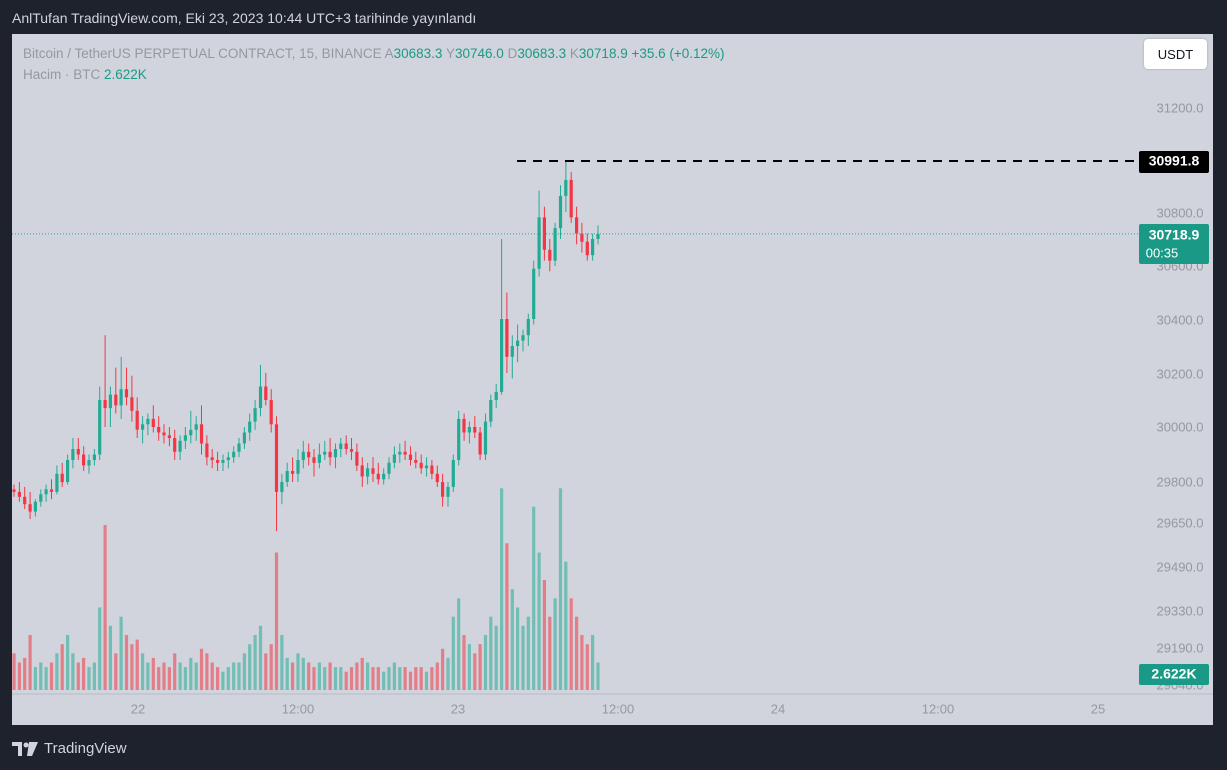  Describe the element at coordinates (1098, 708) in the screenshot. I see `time-axis-tick: 25` at that location.